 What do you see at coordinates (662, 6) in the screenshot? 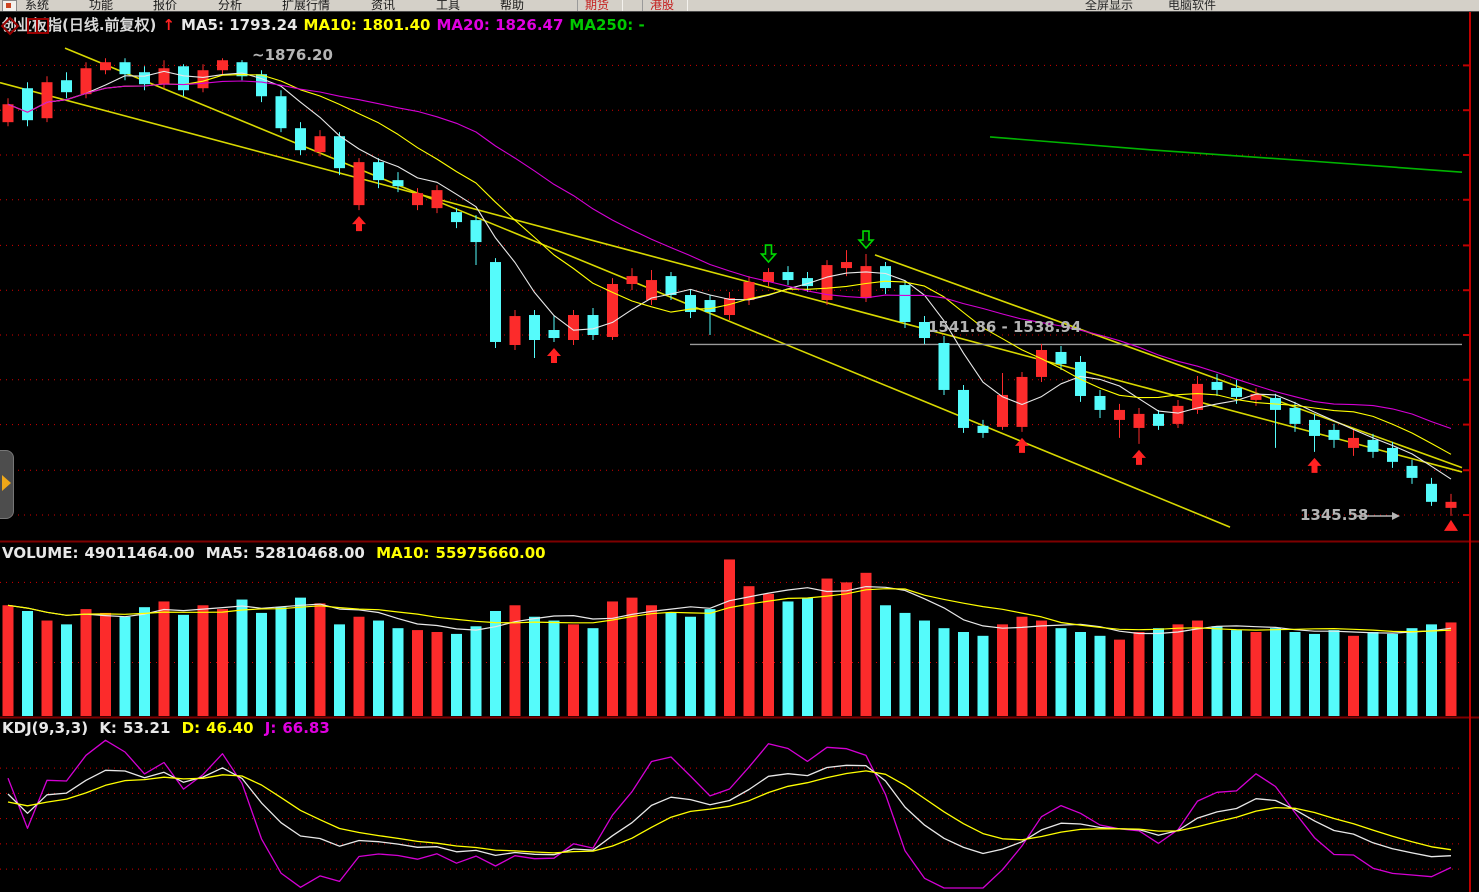
I see `menu-hot-item-港股: 港股` at bounding box center [662, 6].